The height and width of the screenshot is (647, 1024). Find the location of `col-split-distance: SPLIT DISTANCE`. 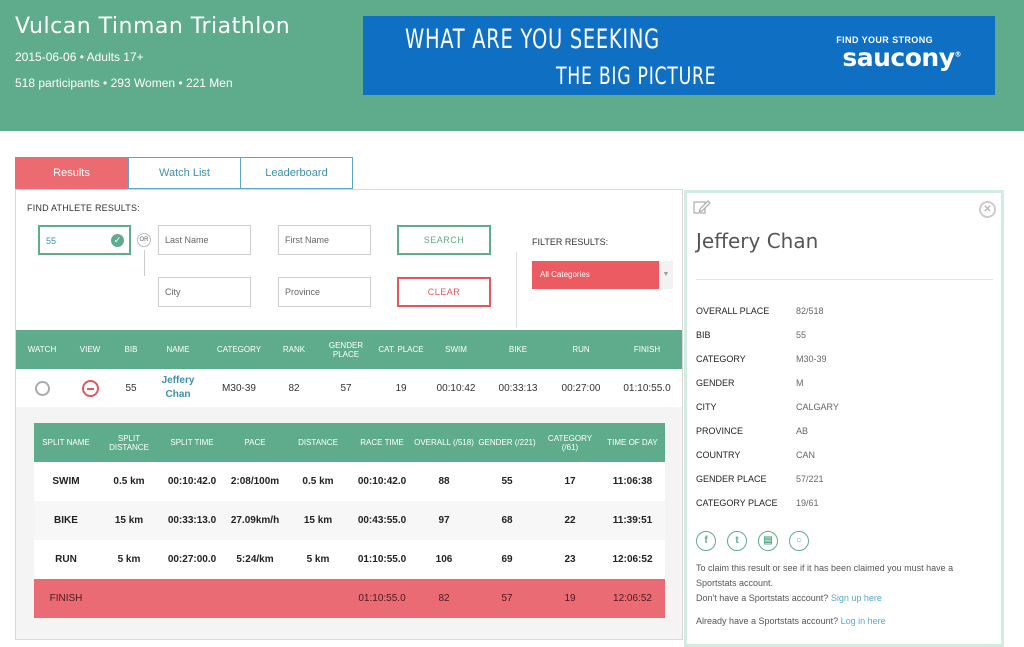

col-split-distance: SPLIT DISTANCE is located at coordinates (129, 442).